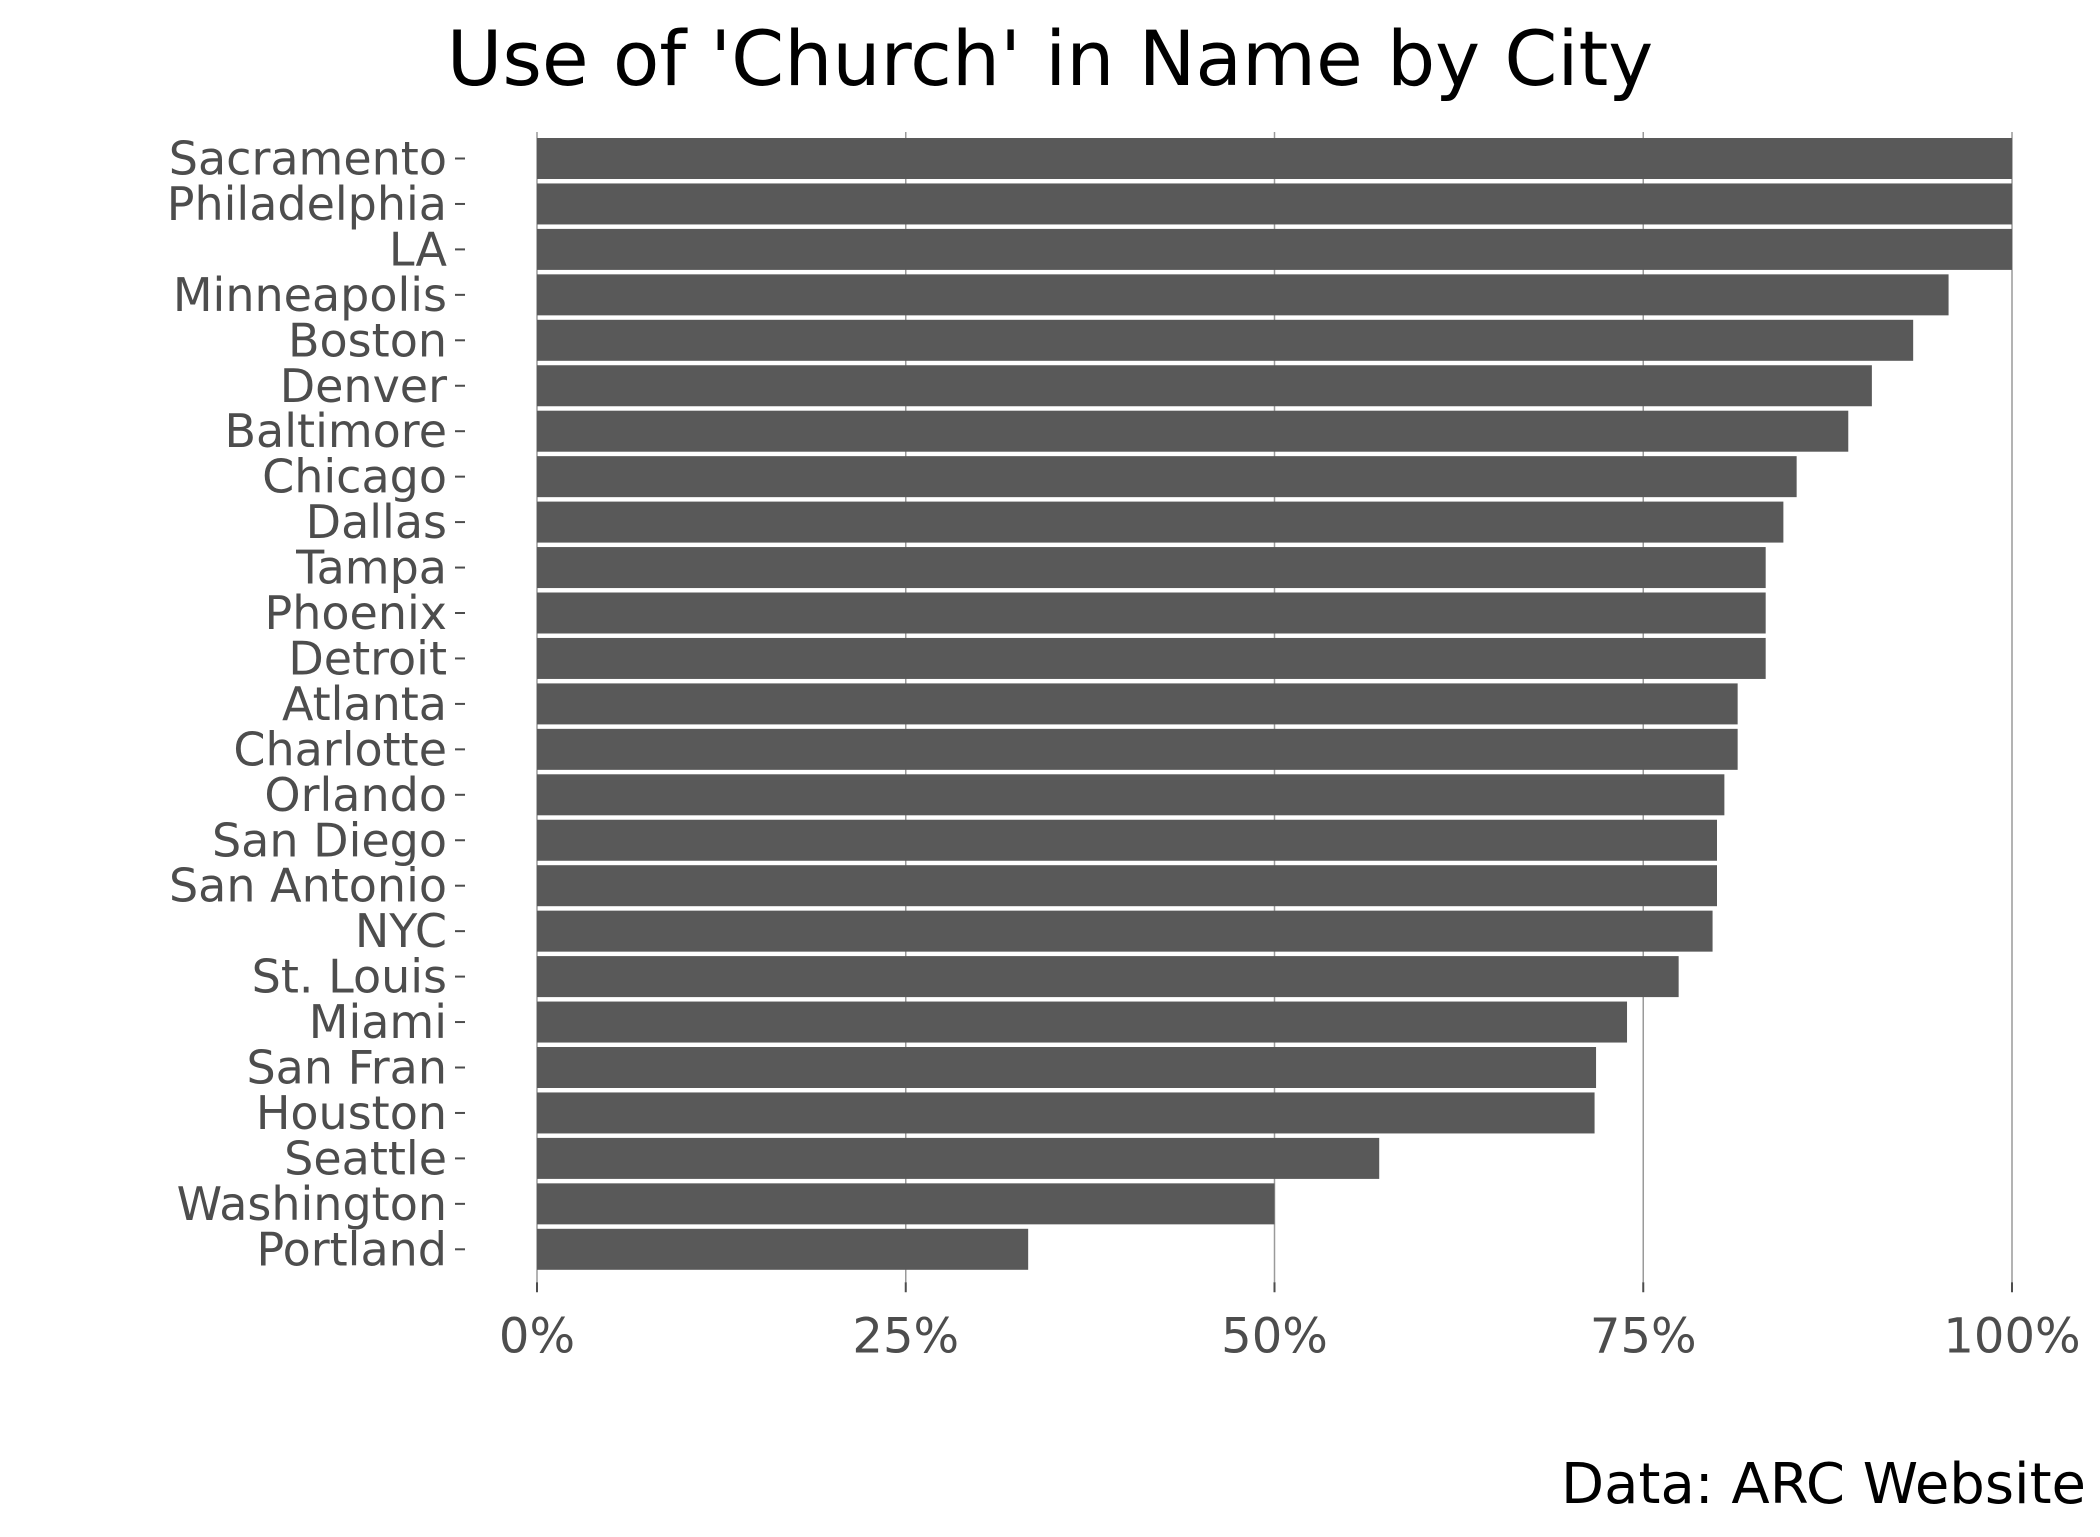  Describe the element at coordinates (1127, 886) in the screenshot. I see `bar-san-antonio` at that location.